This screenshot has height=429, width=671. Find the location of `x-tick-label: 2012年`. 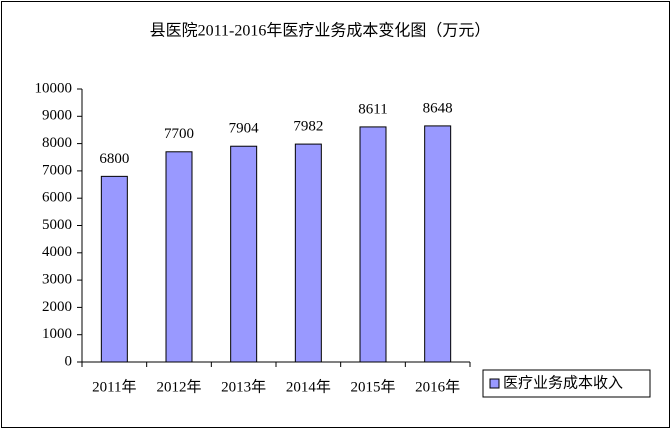

x-tick-label: 2012年 is located at coordinates (178, 386).